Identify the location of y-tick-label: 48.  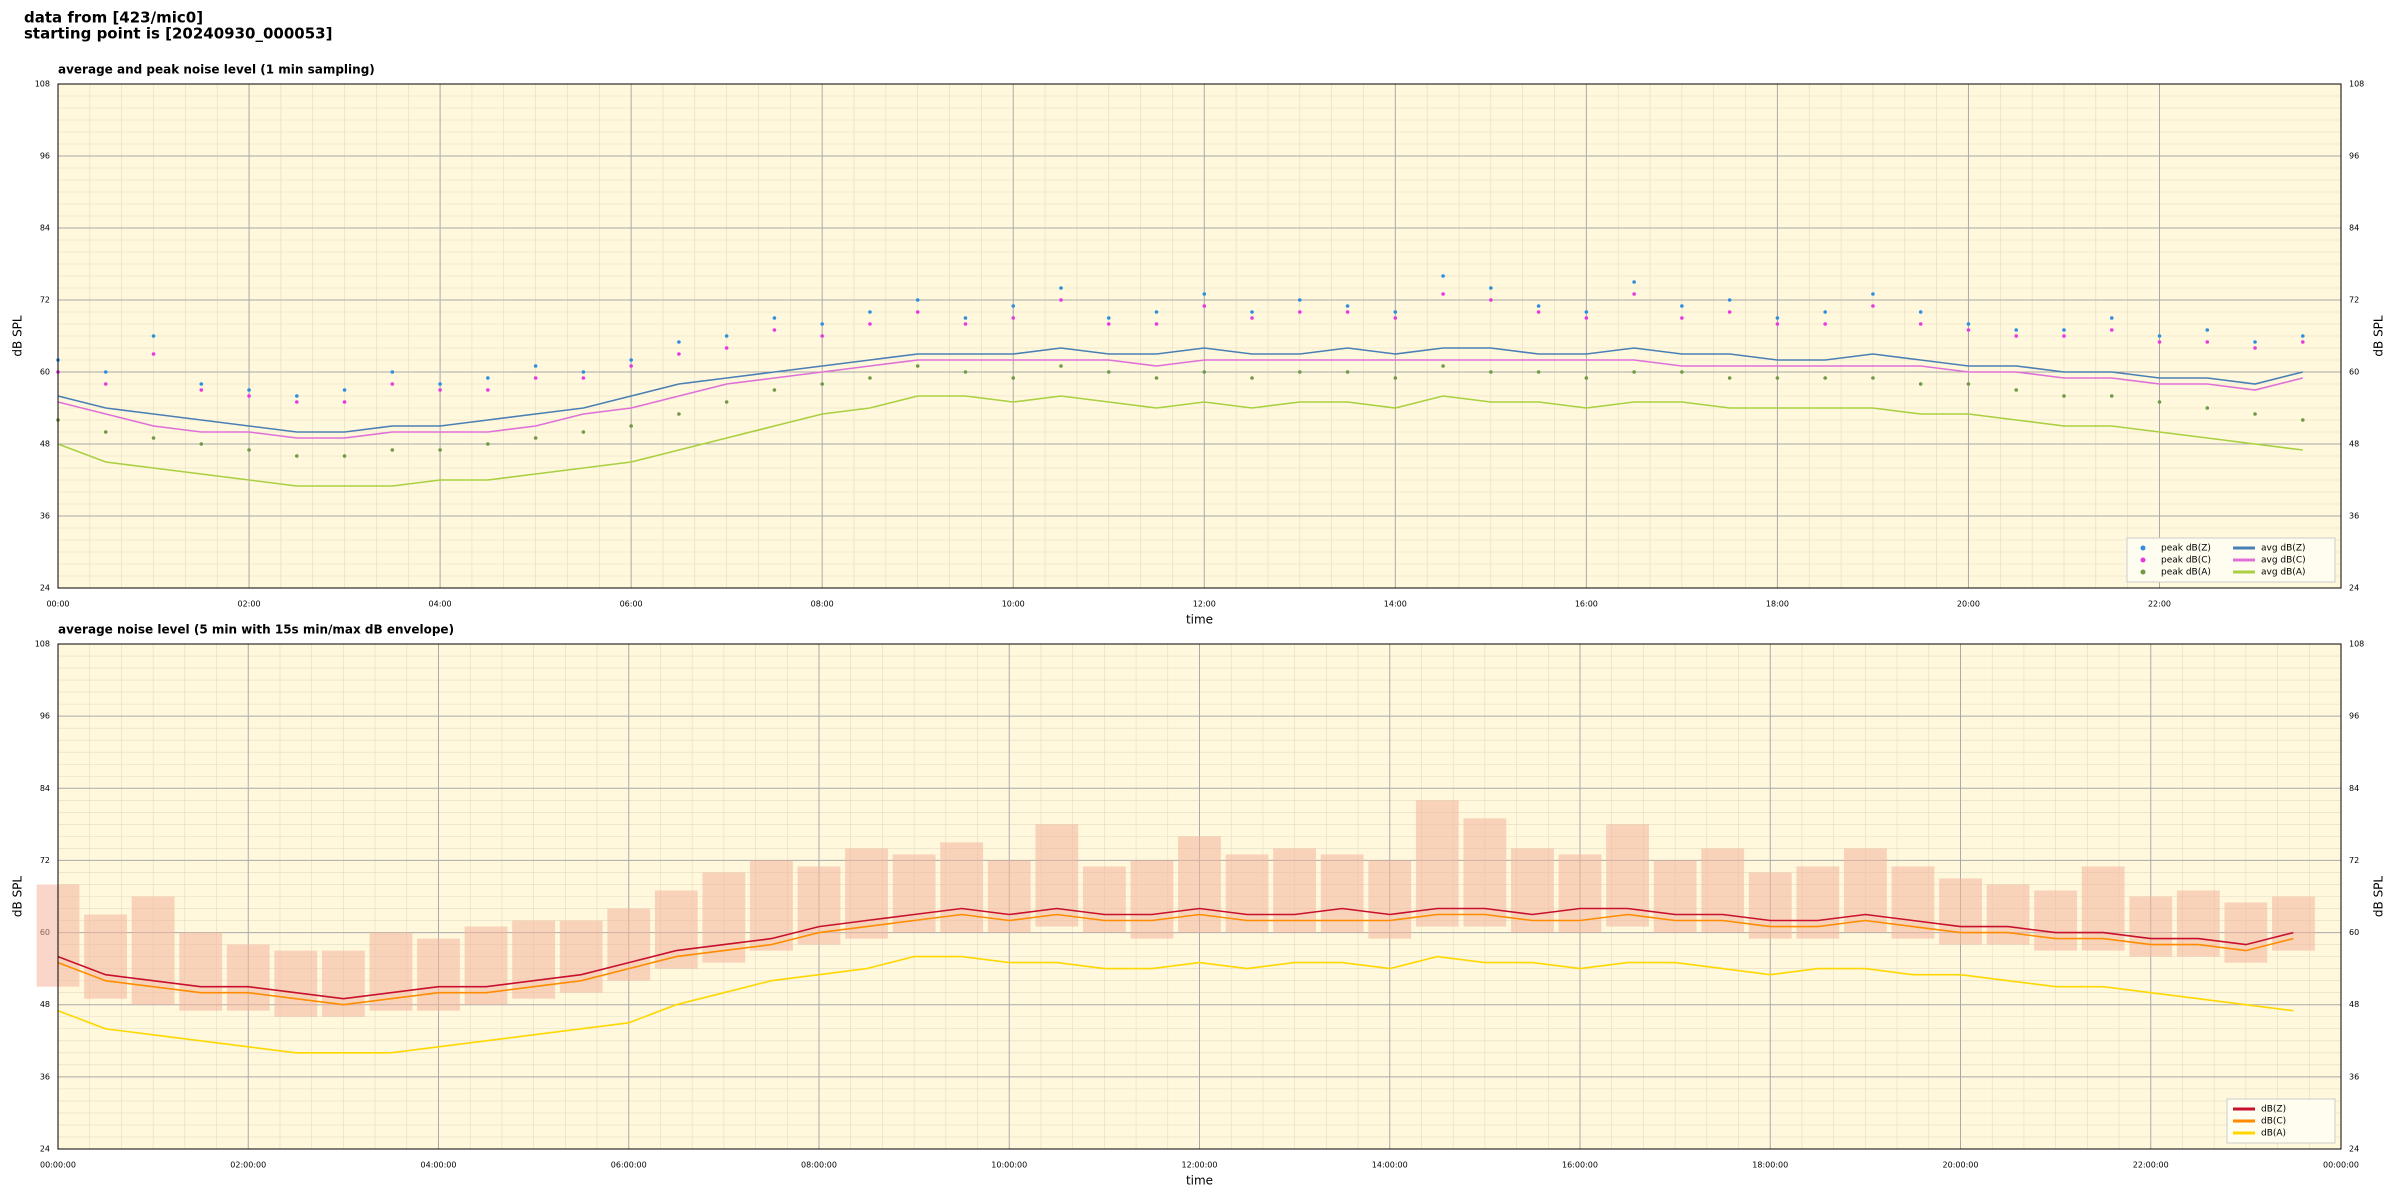
(2354, 444).